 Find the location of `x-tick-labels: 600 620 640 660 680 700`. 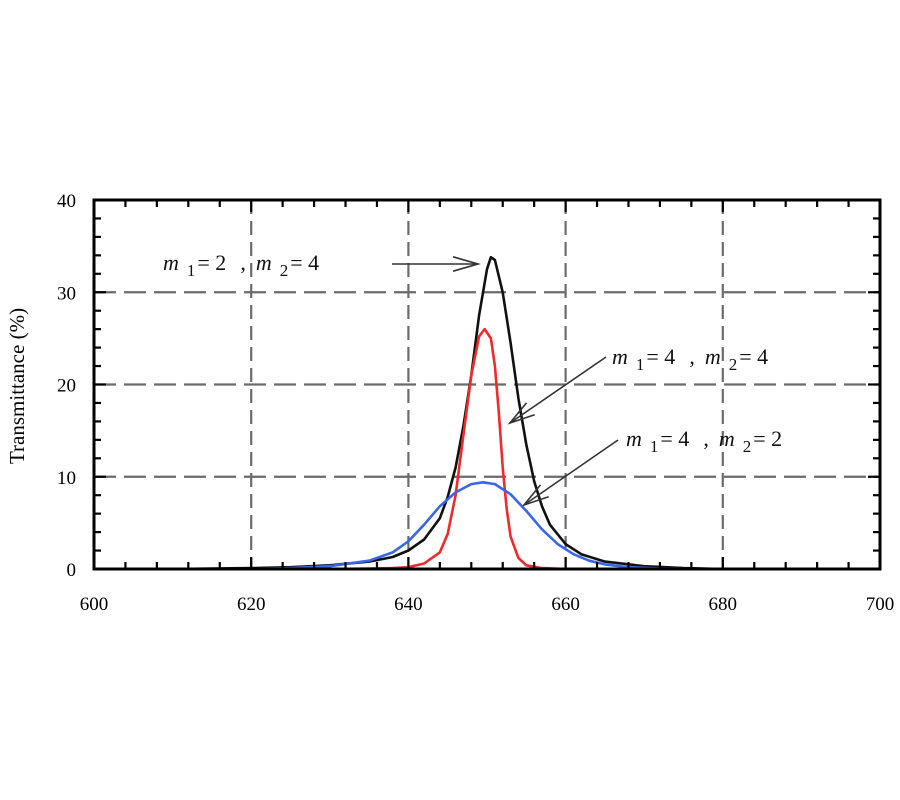

x-tick-labels: 600 620 640 660 680 700 is located at coordinates (487, 604).